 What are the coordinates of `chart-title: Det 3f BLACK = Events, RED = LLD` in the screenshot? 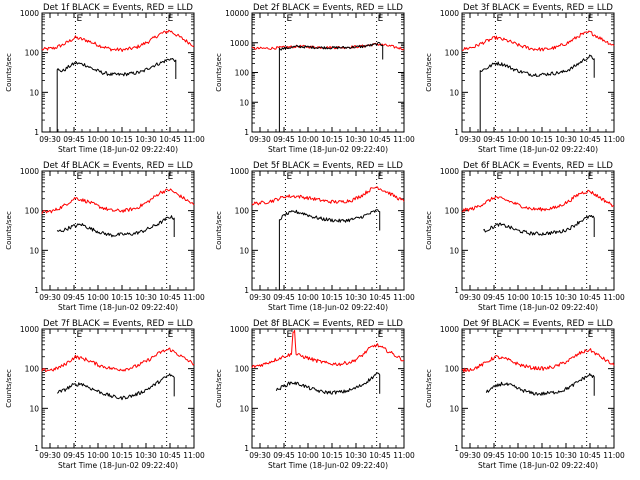 It's located at (538, 8).